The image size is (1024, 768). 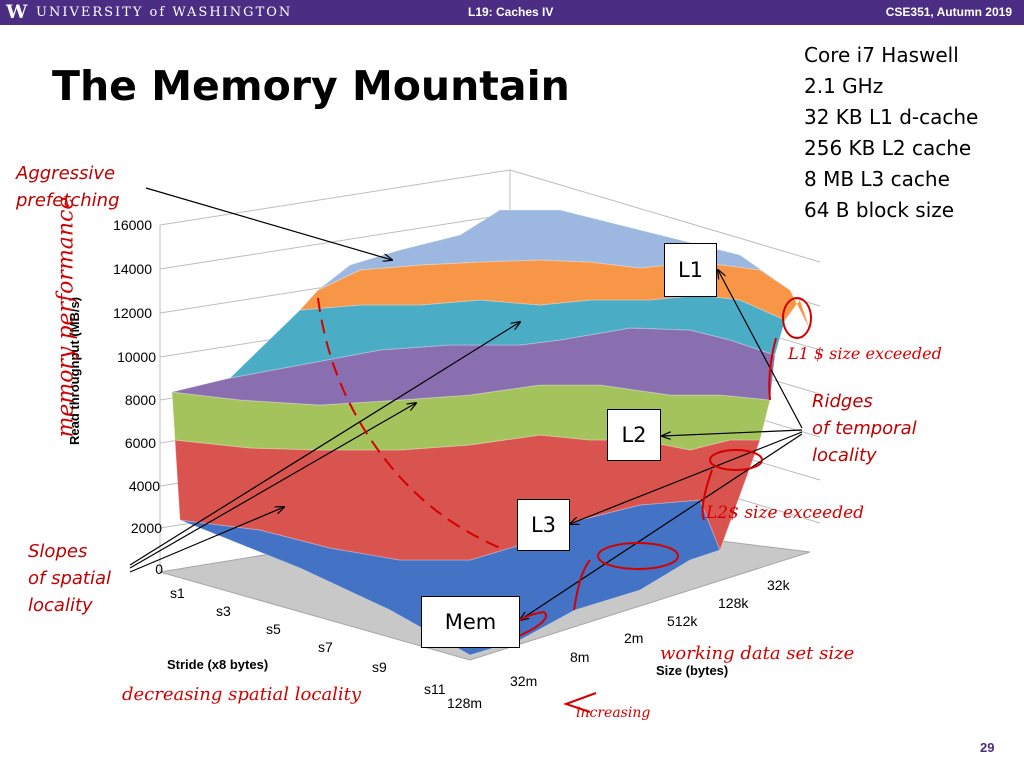 What do you see at coordinates (74, 371) in the screenshot?
I see `y-axis-label: Read throughput (MB/s)` at bounding box center [74, 371].